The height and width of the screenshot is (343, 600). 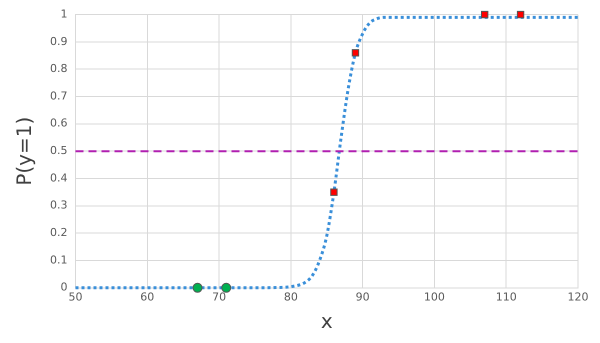 I want to click on y-tick-label: 0, so click(x=64, y=287).